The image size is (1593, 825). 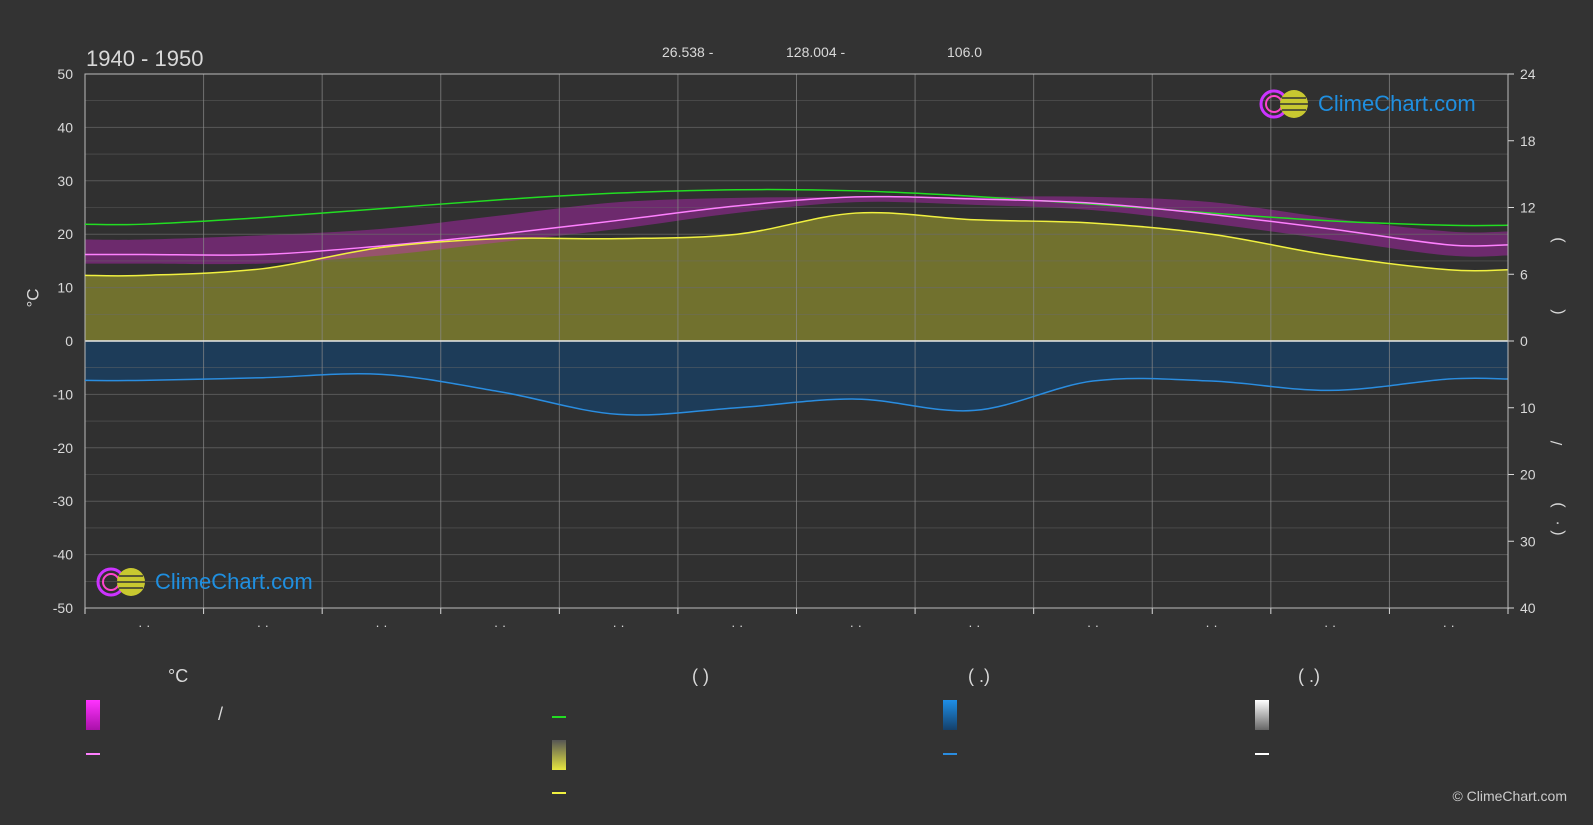 I want to click on legend-precip-swatch, so click(x=950, y=715).